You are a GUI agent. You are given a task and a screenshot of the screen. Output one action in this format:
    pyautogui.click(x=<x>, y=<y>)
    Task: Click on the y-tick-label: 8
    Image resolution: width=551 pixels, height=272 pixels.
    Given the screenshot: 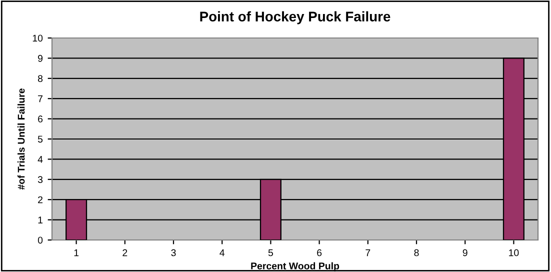 What is the action you would take?
    pyautogui.click(x=40, y=78)
    